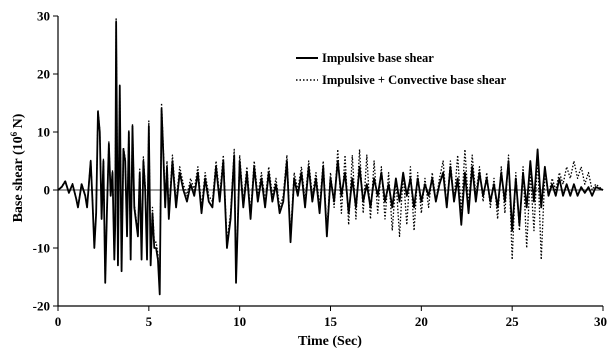 The image size is (609, 350). I want to click on x-tick-label: 25, so click(513, 321).